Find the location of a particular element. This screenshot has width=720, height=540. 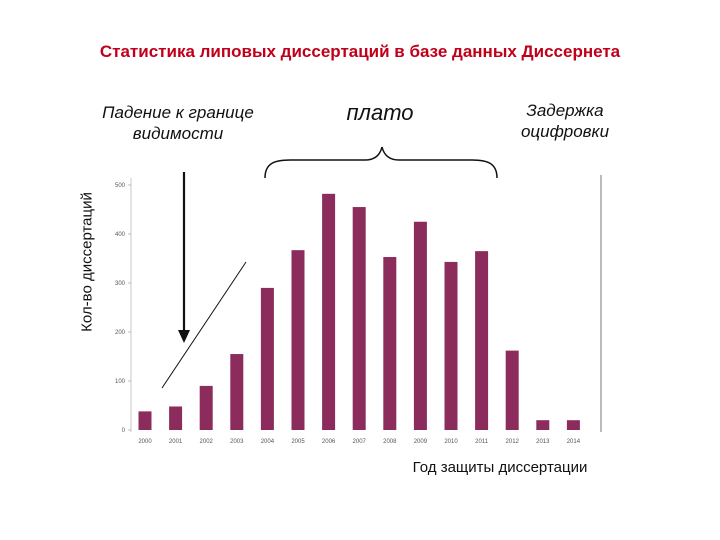

y-tick-label: 300 is located at coordinates (120, 284).